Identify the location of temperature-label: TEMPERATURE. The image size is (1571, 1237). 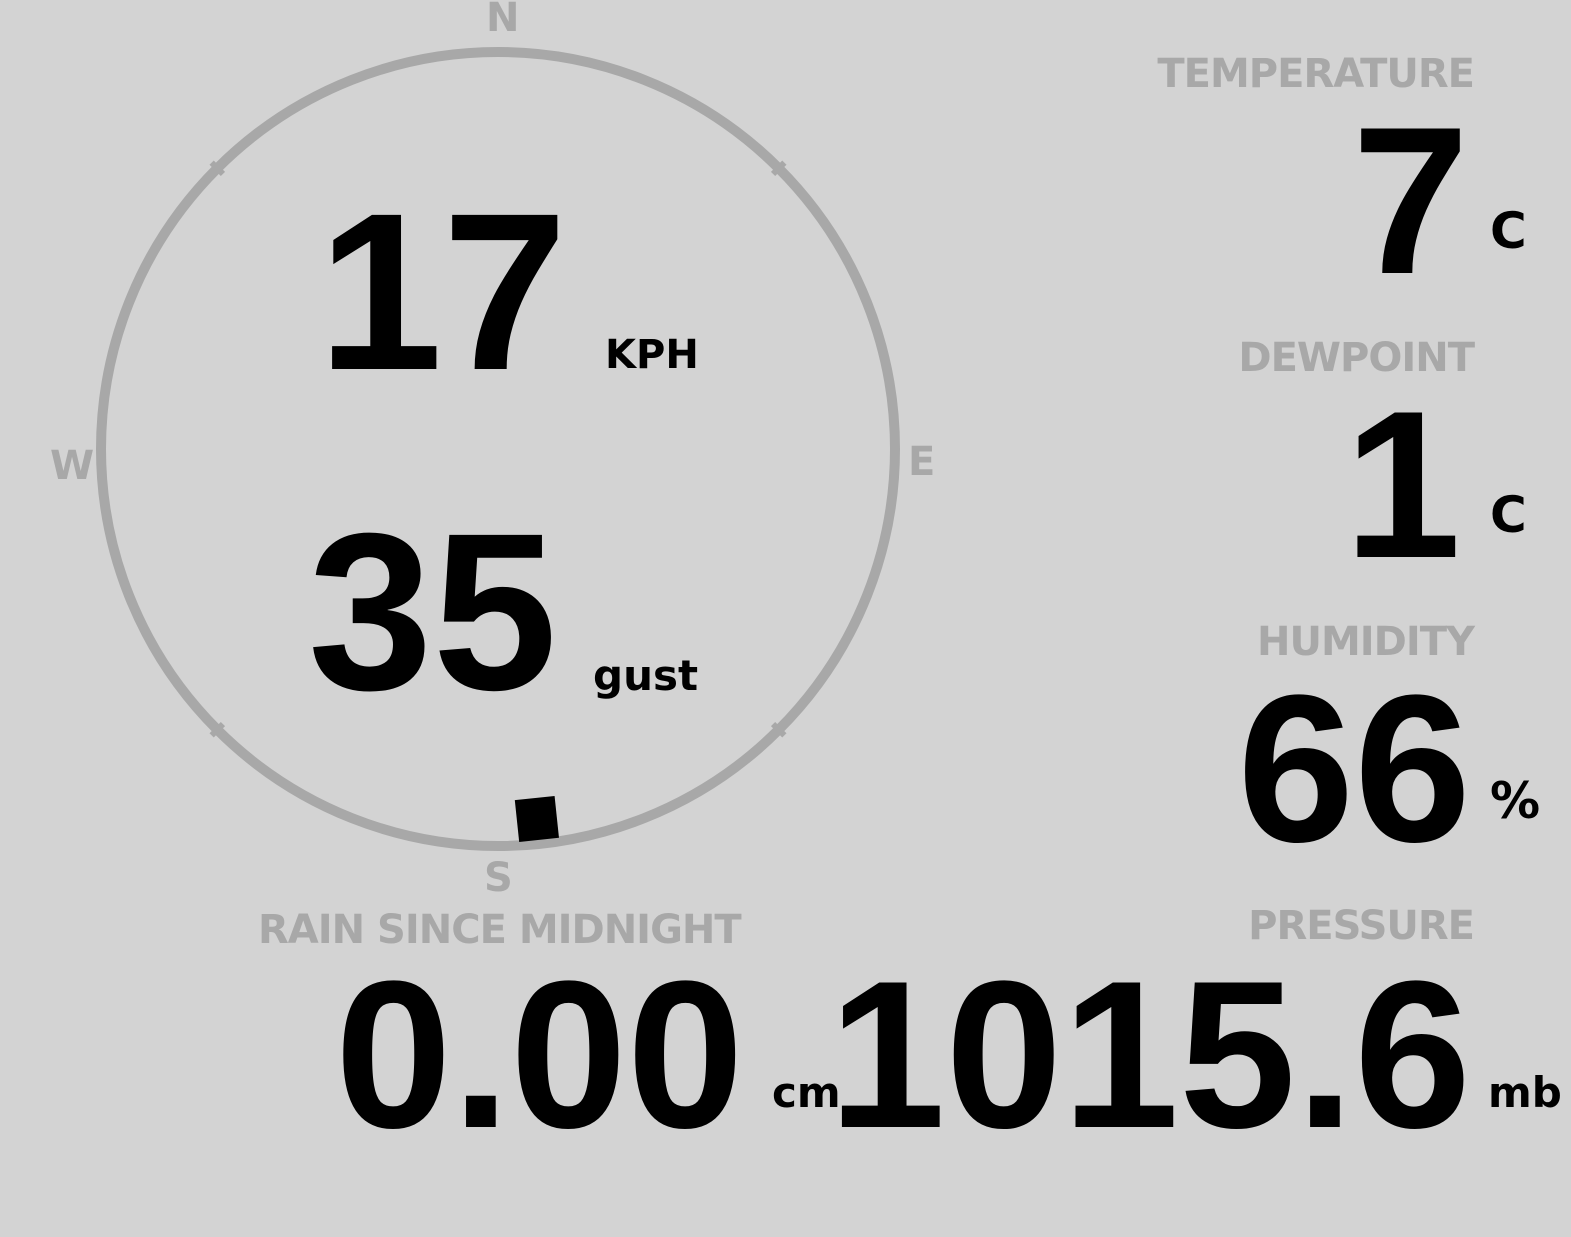
(1316, 74).